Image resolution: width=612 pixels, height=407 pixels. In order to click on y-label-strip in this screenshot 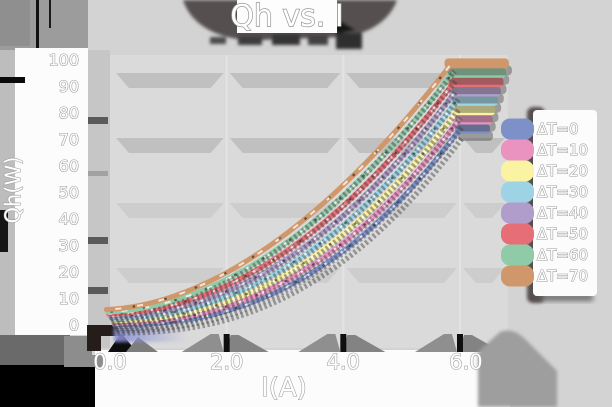, I will do `click(51, 191)`.